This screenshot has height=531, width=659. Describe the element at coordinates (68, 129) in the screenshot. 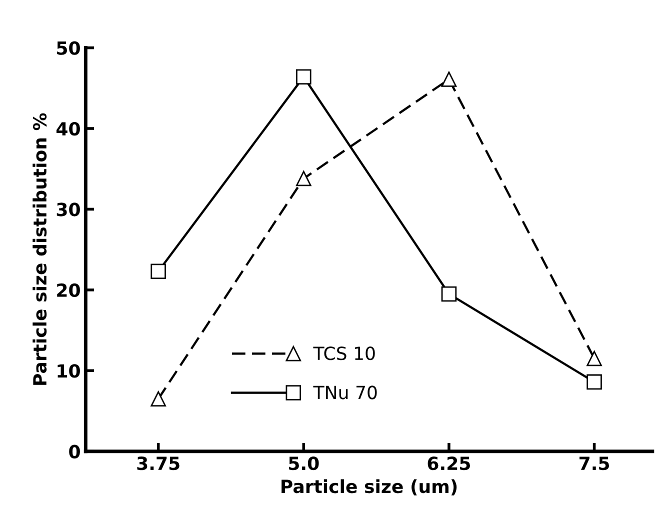

I see `y-tick-label: 40` at that location.